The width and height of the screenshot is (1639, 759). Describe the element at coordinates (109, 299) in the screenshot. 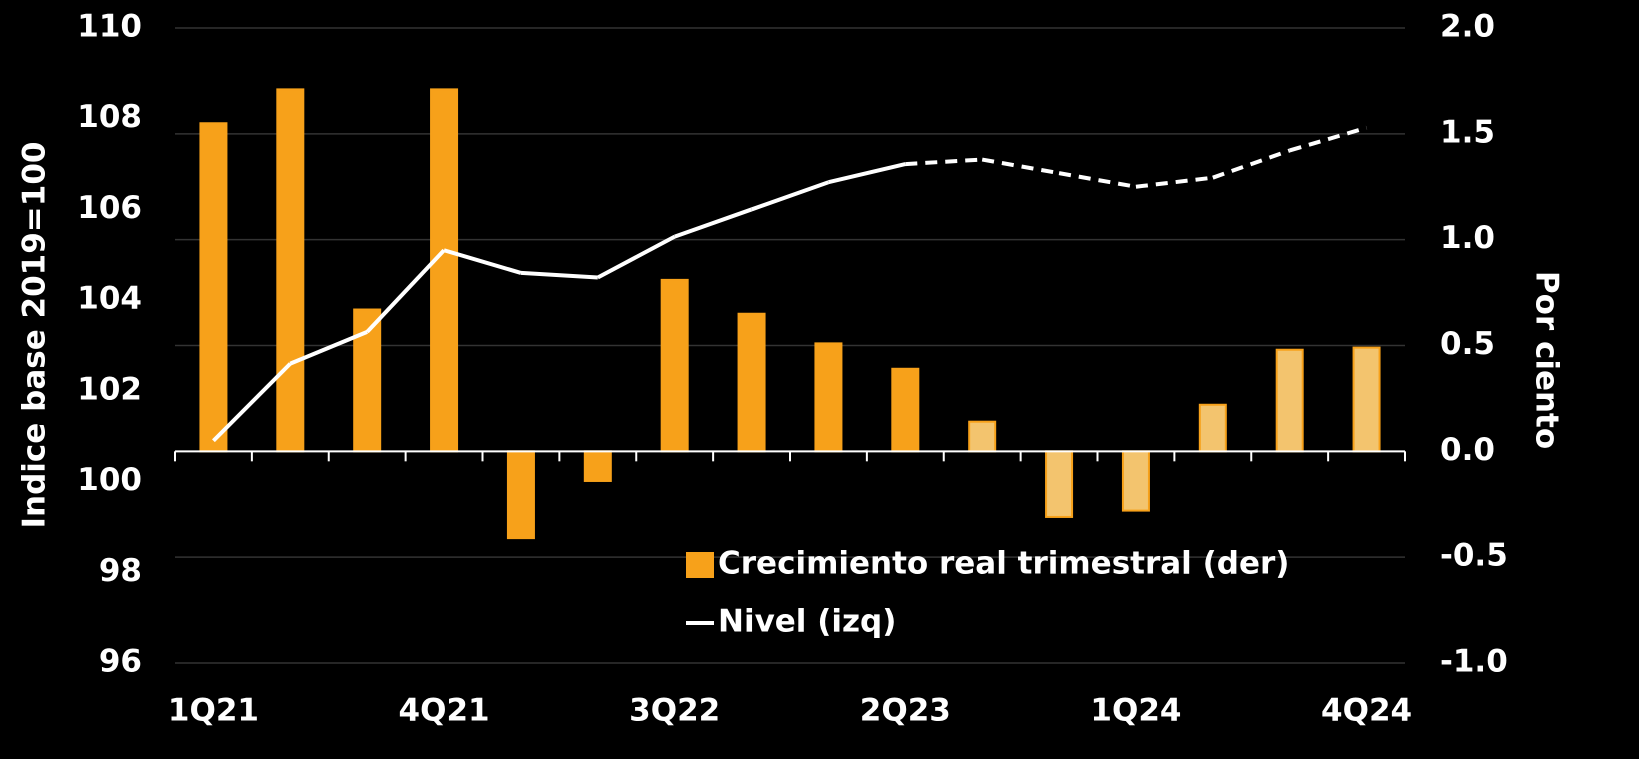

I see `y-tick-label: 104` at that location.